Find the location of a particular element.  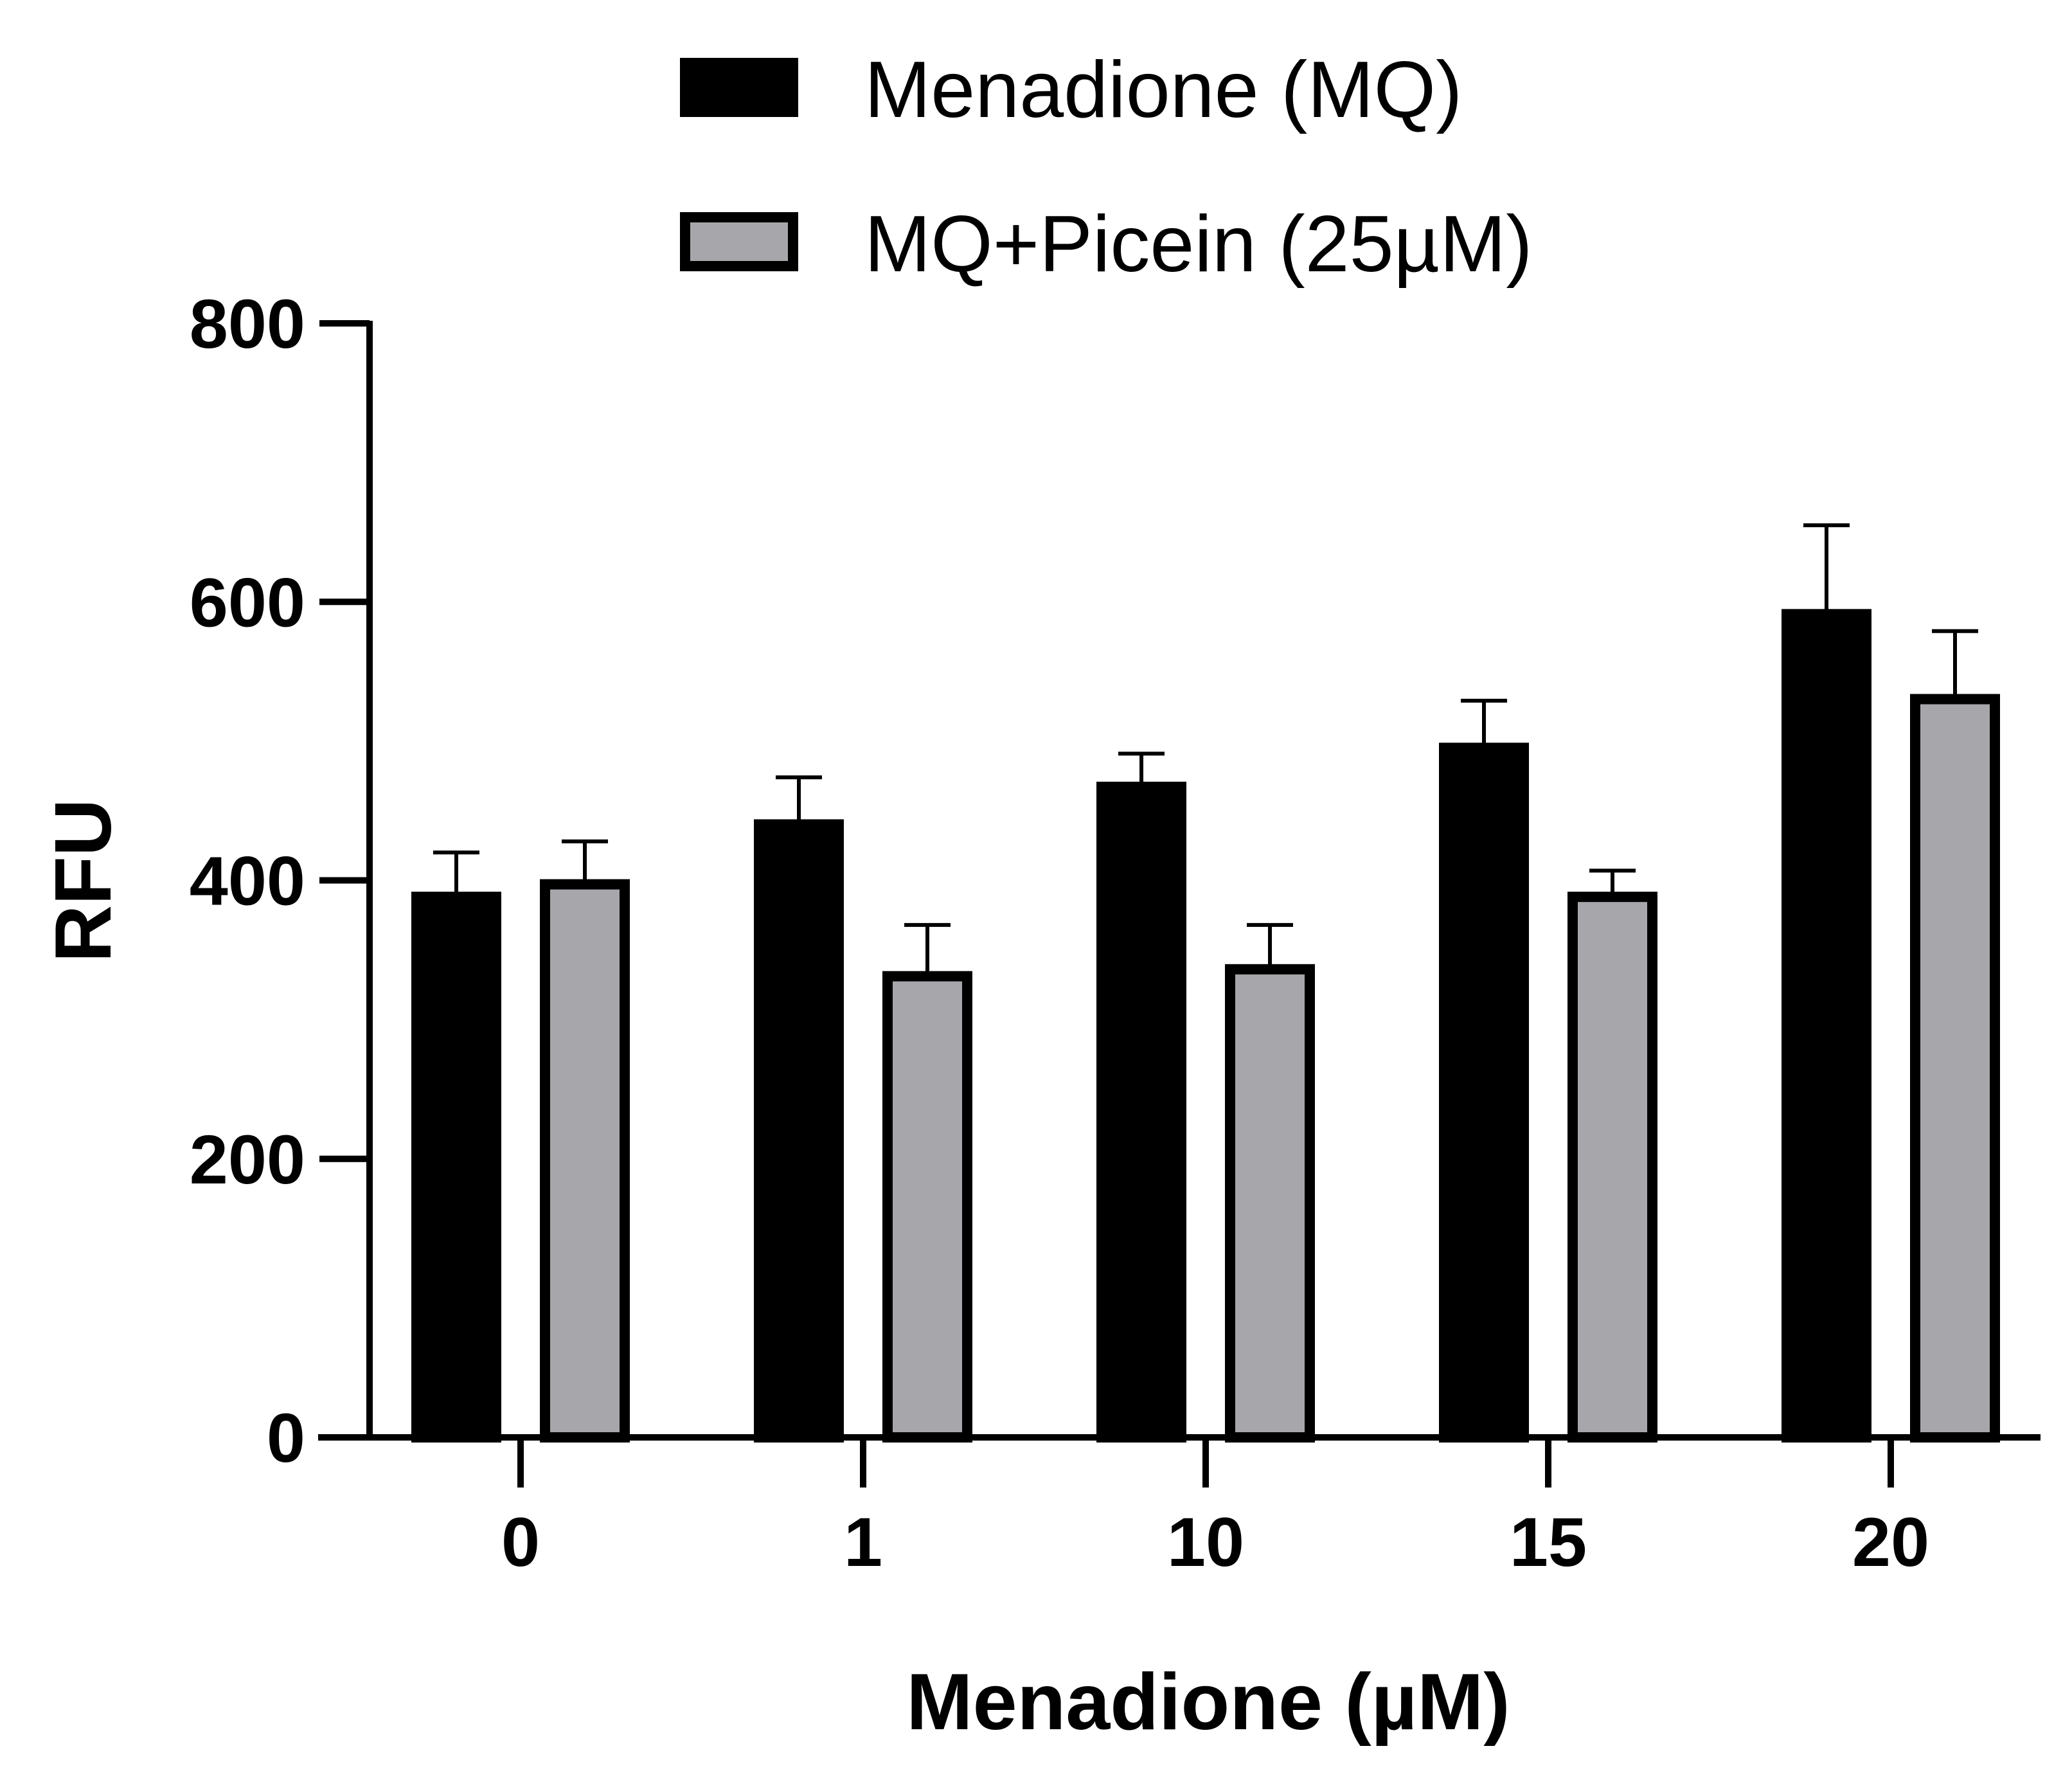

x-tick-label: 15 is located at coordinates (1548, 1542).